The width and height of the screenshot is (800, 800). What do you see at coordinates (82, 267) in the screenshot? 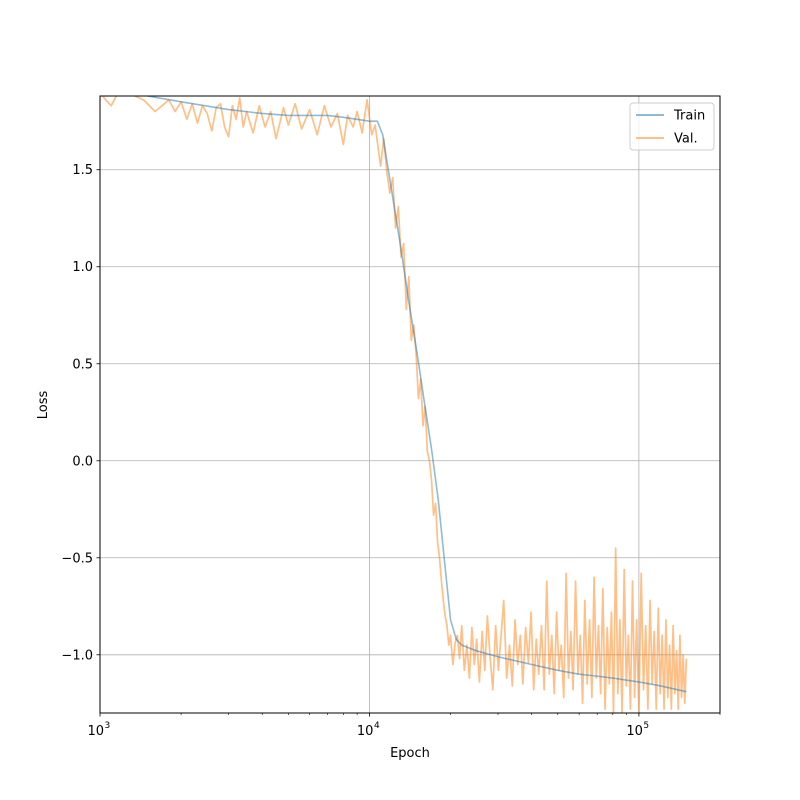
I see `y-tick-label: 1.0` at bounding box center [82, 267].